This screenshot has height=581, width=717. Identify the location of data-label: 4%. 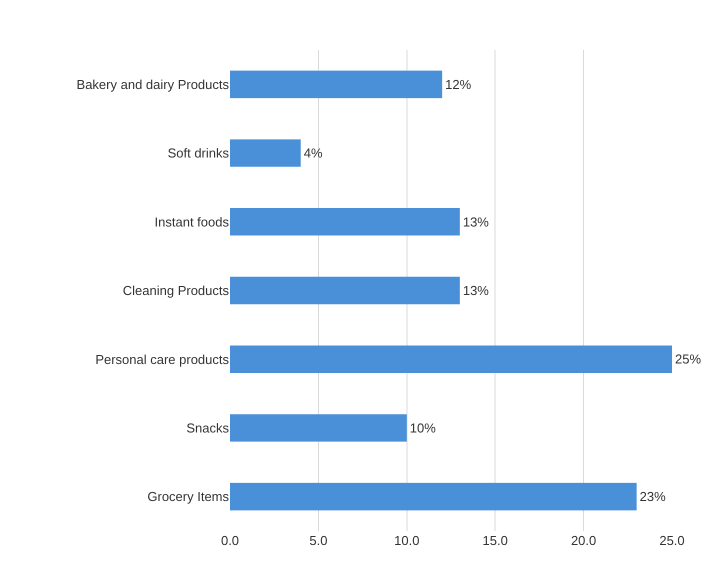
(313, 153).